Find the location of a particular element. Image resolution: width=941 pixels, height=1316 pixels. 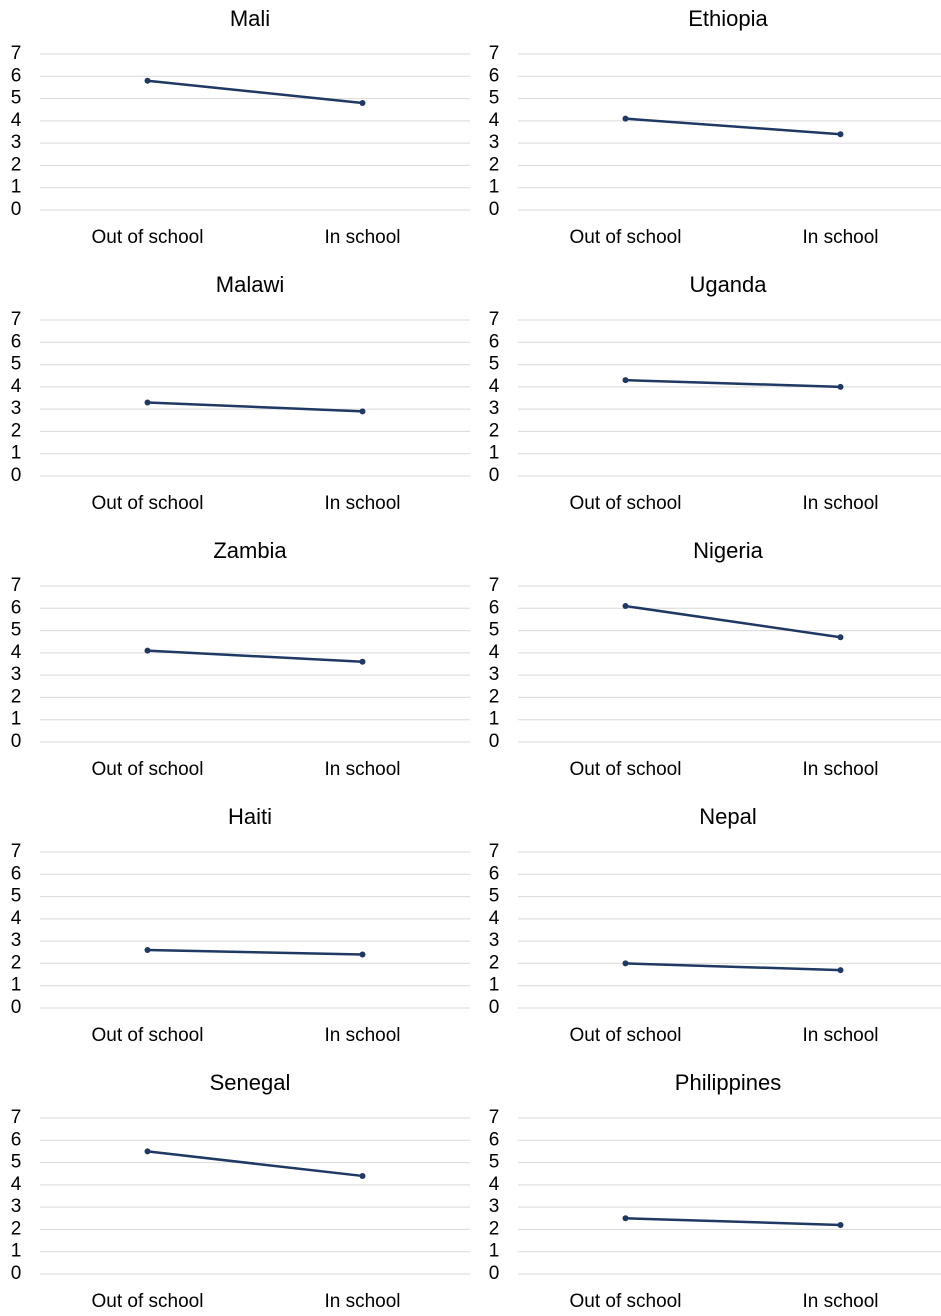

chart-title: Uganda is located at coordinates (728, 284).